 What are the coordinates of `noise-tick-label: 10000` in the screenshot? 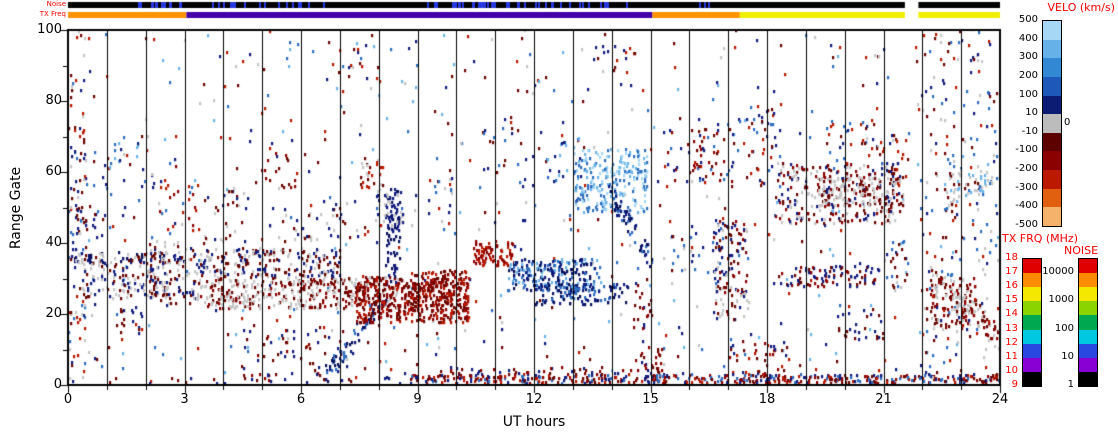 It's located at (1058, 272).